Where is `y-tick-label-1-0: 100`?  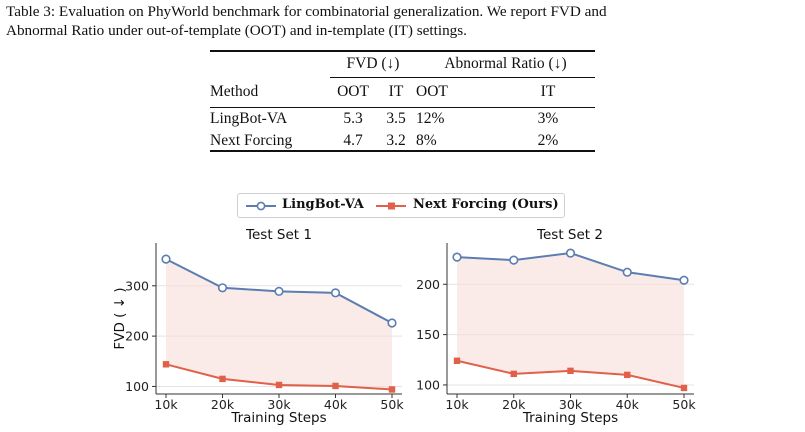
y-tick-label-1-0: 100 is located at coordinates (428, 384).